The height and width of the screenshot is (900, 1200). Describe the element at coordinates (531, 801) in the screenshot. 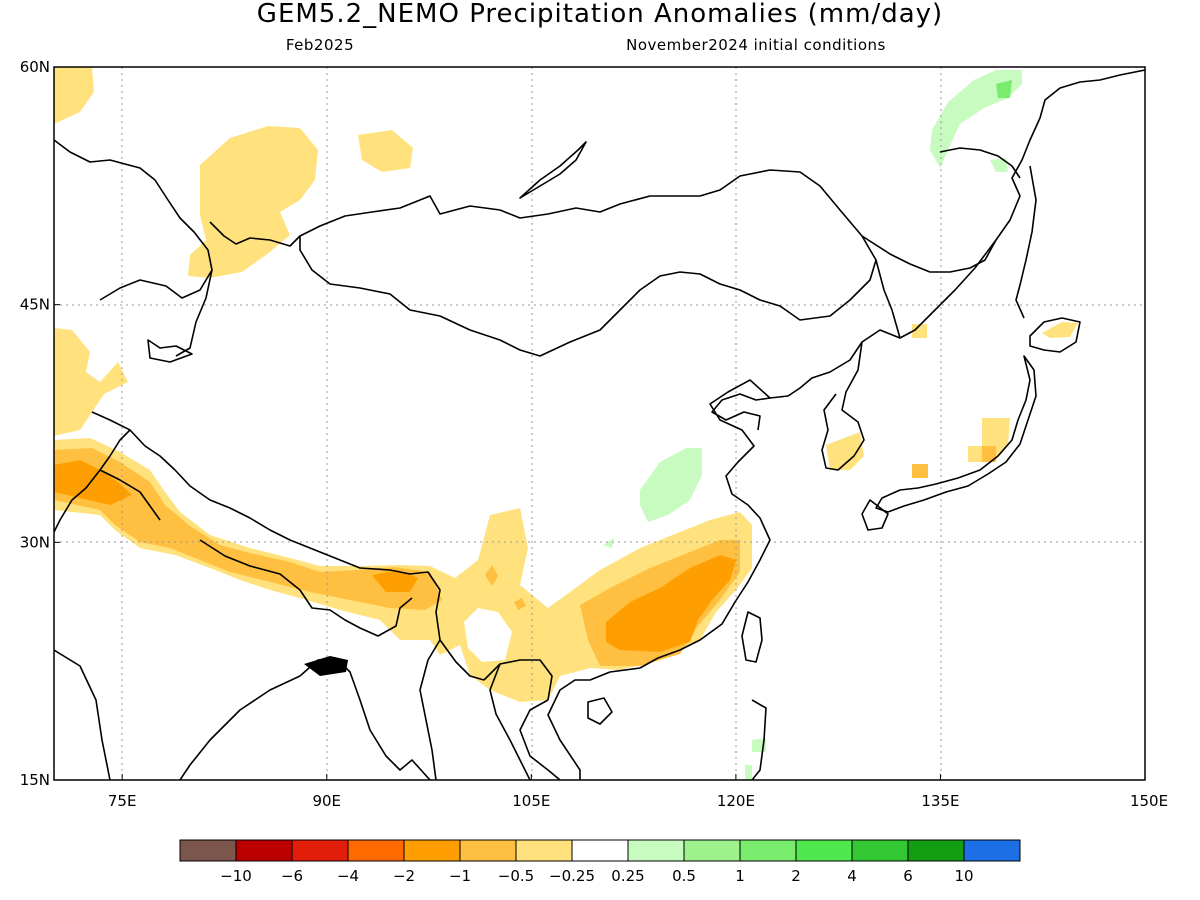

I see `lon-tick-label: 105E` at that location.